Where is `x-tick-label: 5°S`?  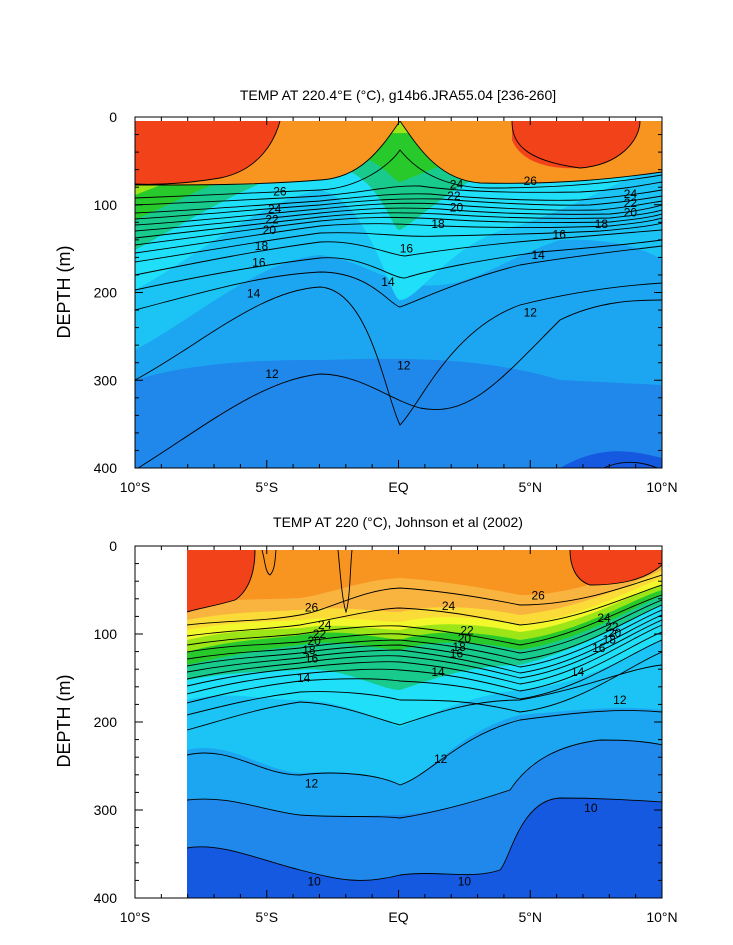
x-tick-label: 5°S is located at coordinates (266, 487).